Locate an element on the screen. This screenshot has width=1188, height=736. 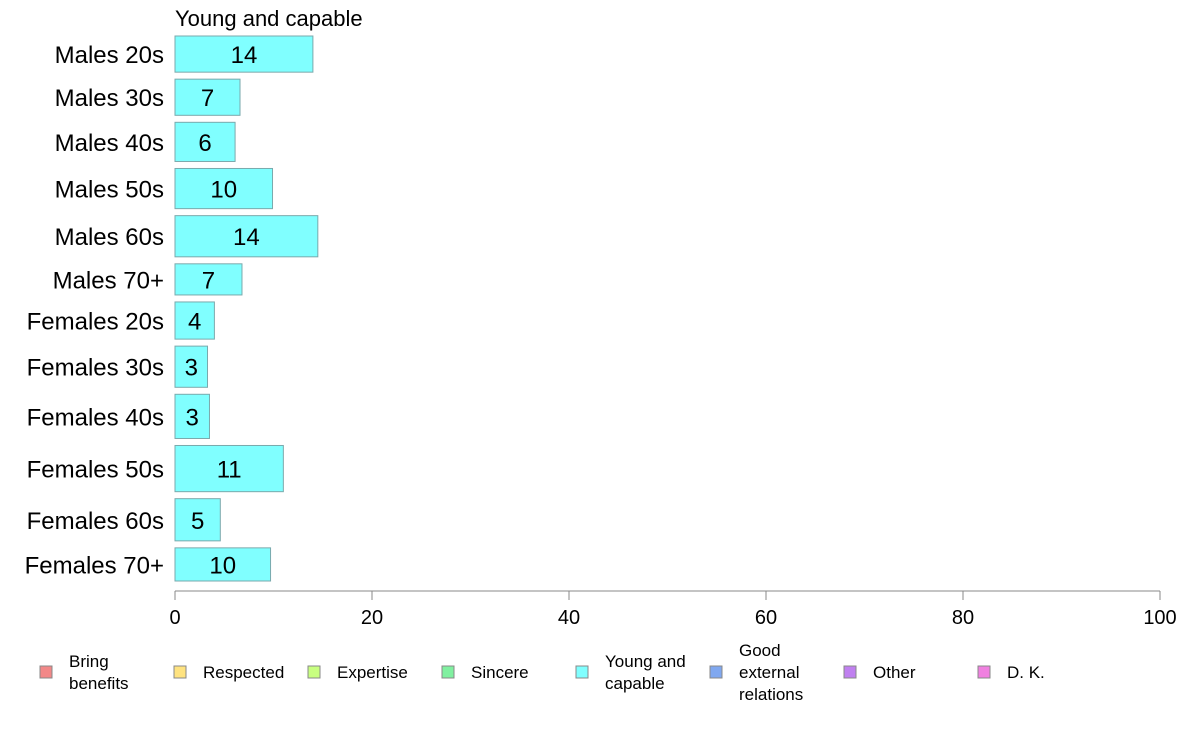
x-tick-label: 100 is located at coordinates (1159, 618).